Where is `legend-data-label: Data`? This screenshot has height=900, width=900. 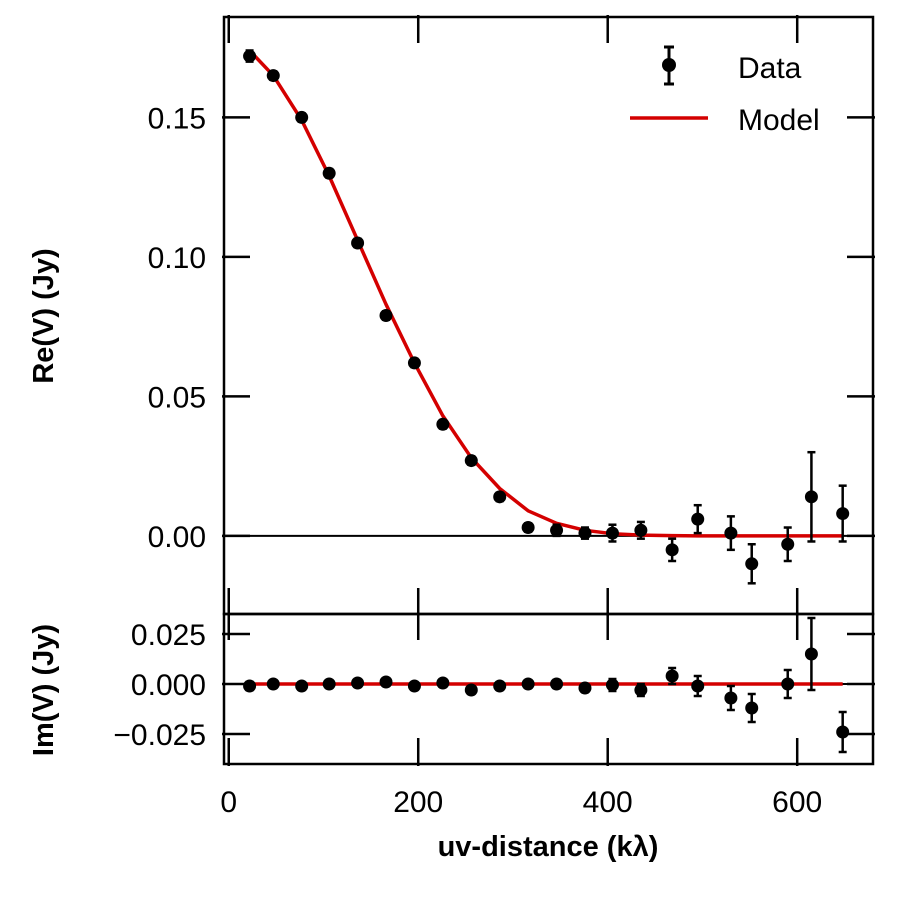 legend-data-label: Data is located at coordinates (770, 68).